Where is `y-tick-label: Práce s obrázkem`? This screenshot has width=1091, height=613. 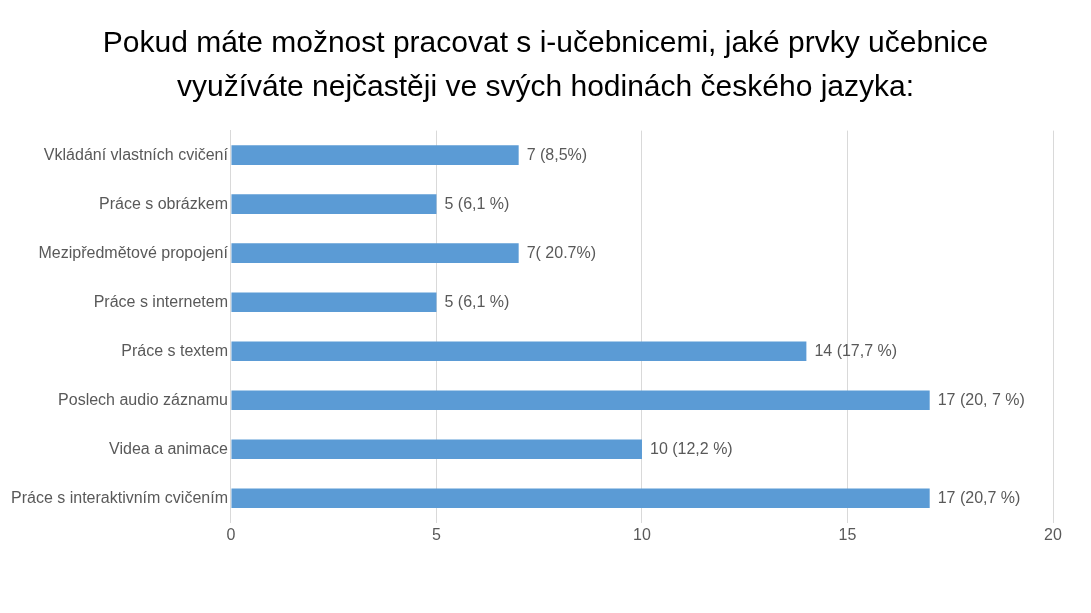 y-tick-label: Práce s obrázkem is located at coordinates (163, 203).